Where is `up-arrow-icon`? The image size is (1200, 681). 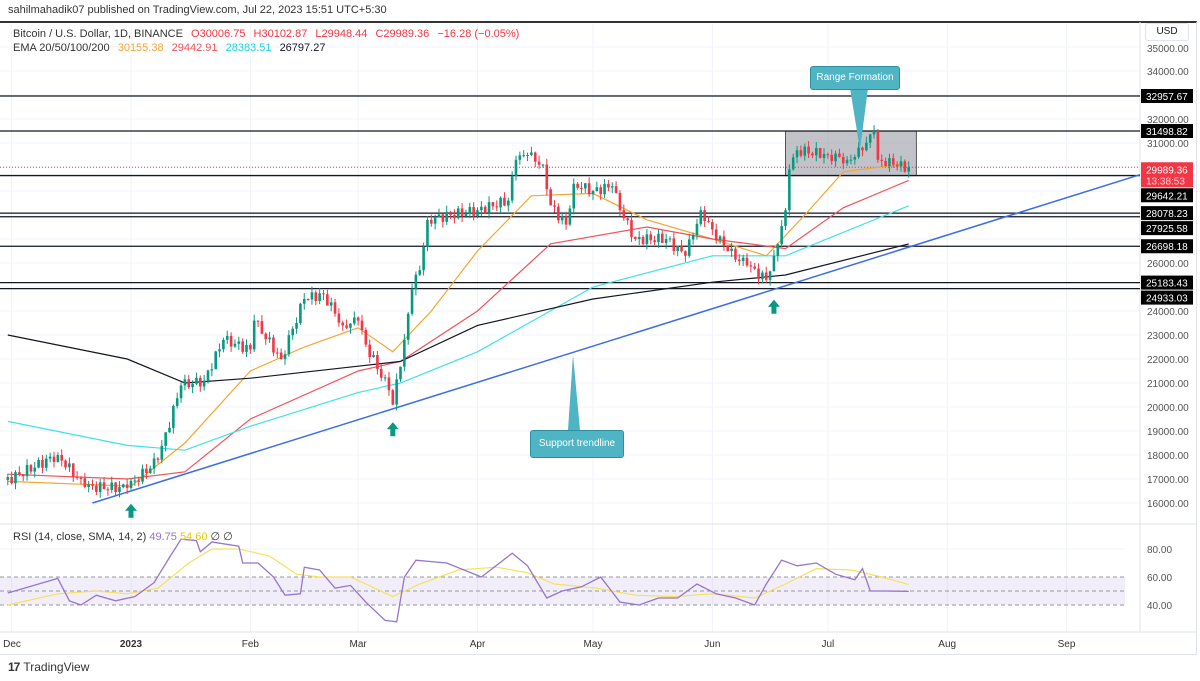
up-arrow-icon is located at coordinates (392, 429).